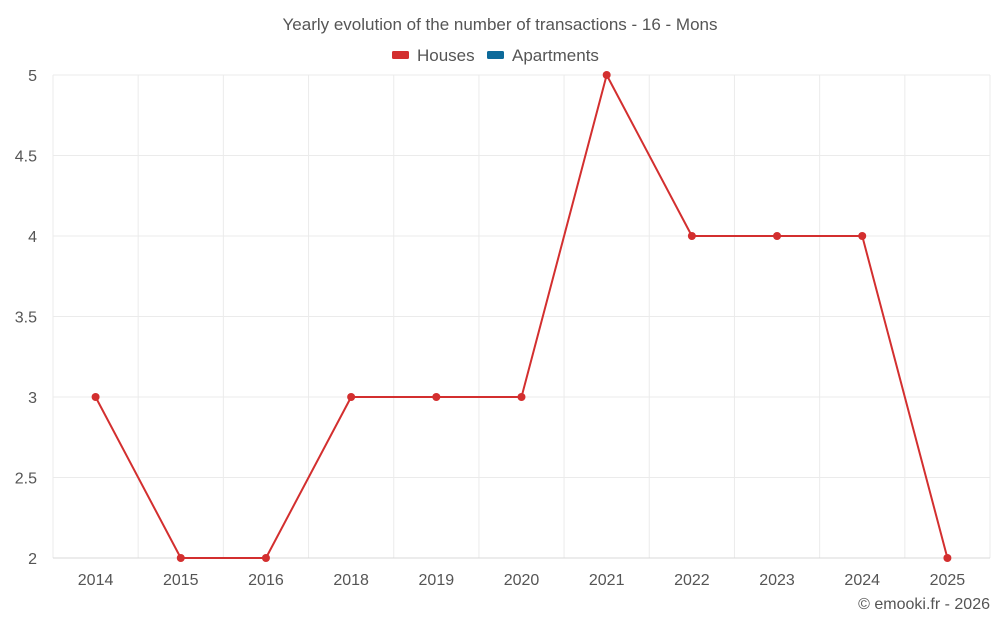 This screenshot has height=630, width=1000. Describe the element at coordinates (26, 157) in the screenshot. I see `y-tick-label: 4.5` at that location.